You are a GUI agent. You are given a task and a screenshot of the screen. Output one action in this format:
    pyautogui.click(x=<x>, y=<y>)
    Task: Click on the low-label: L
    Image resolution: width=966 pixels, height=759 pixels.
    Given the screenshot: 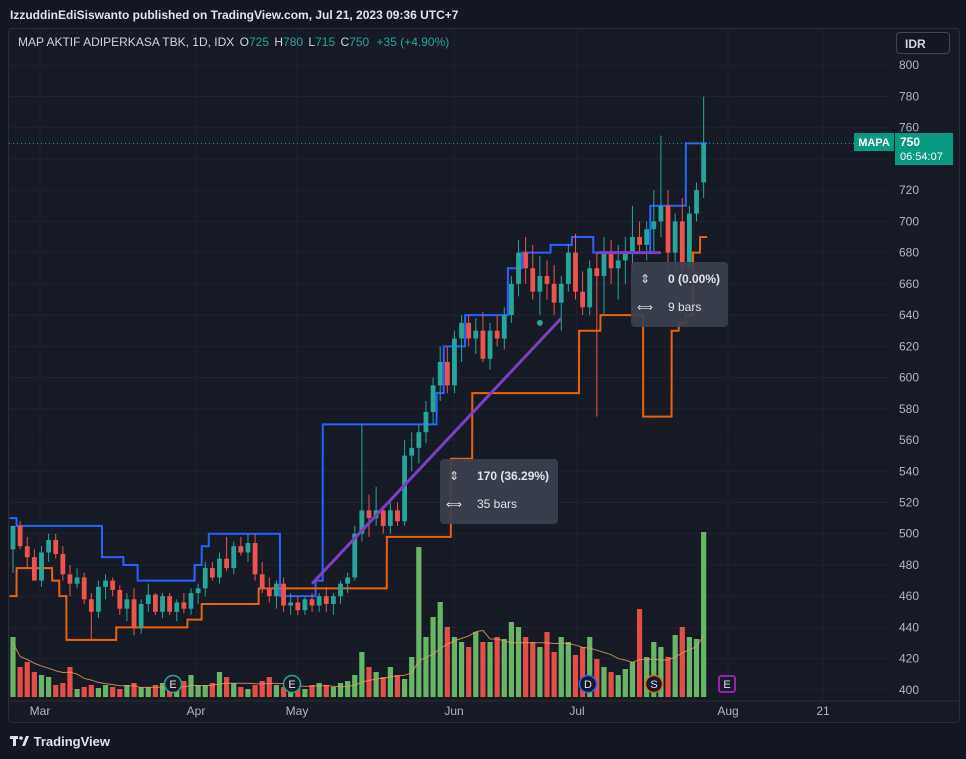 What is the action you would take?
    pyautogui.click(x=312, y=42)
    